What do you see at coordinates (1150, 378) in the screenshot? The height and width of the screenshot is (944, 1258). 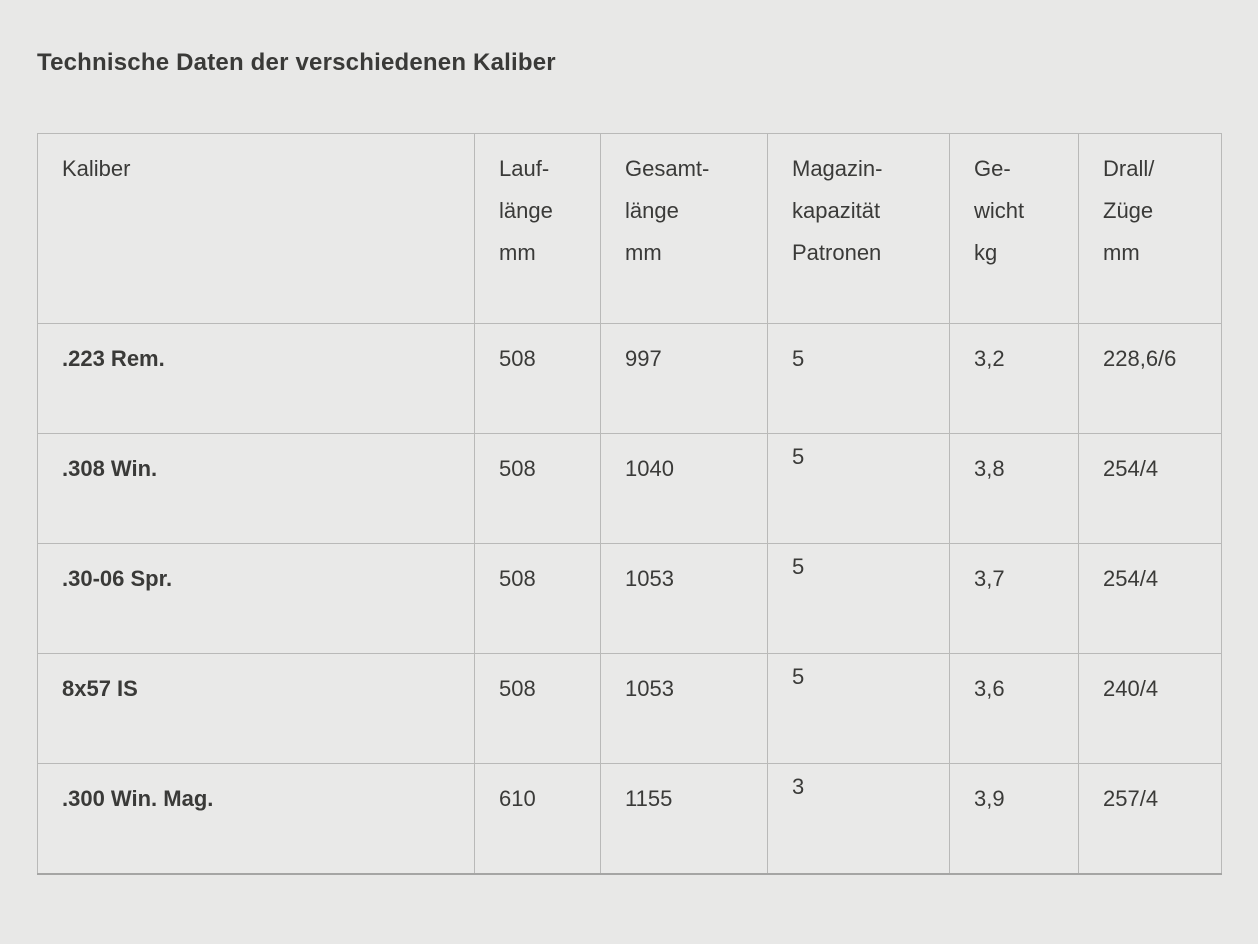 I see `cell-drall-zuege-mm: 228,6/6` at bounding box center [1150, 378].